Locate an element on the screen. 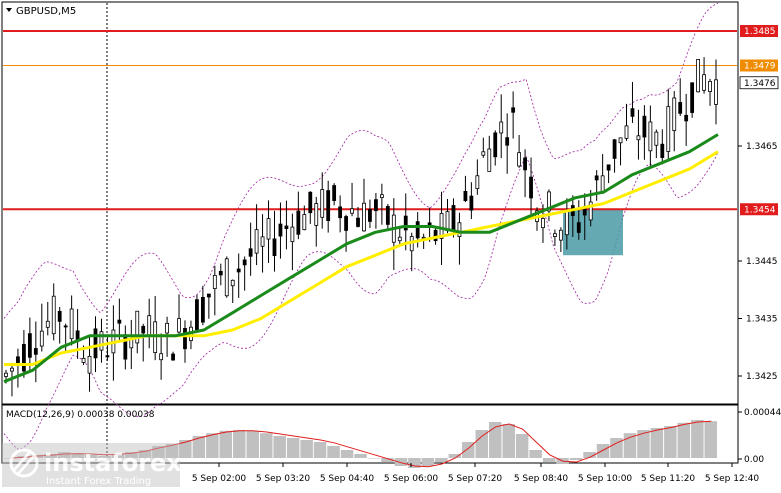  time-tick-label: 5 Sep 04:40 is located at coordinates (347, 479).